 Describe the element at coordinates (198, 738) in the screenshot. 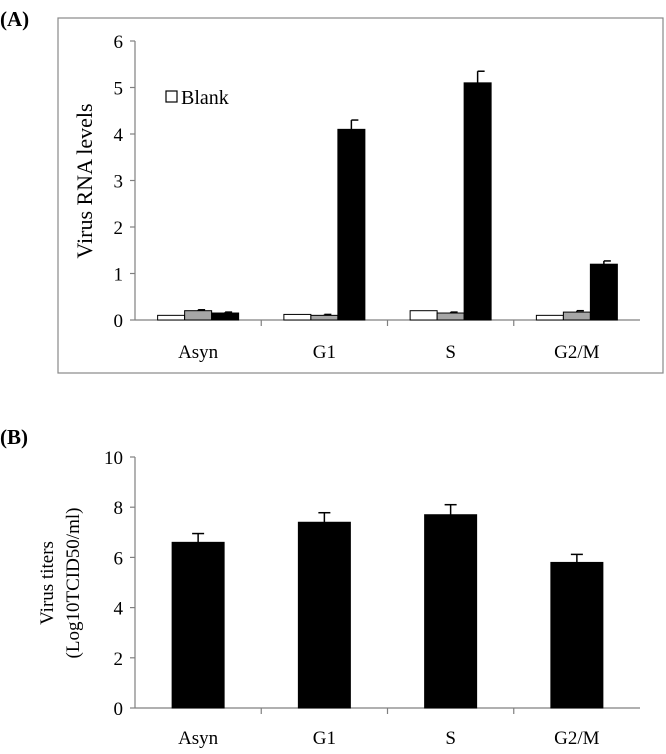

I see `chart-b-x-tick-label: Asyn` at that location.